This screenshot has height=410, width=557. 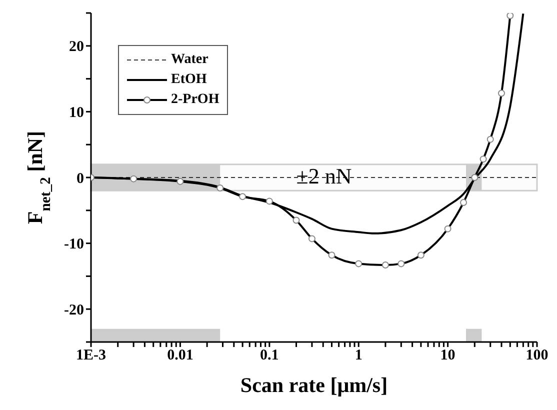 I want to click on x-tick-label: 1E-3, so click(x=91, y=356).